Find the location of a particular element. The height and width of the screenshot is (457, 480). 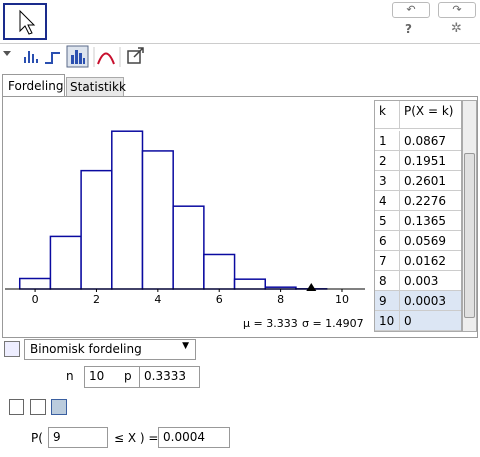

tab: Fordeling is located at coordinates (33, 85).